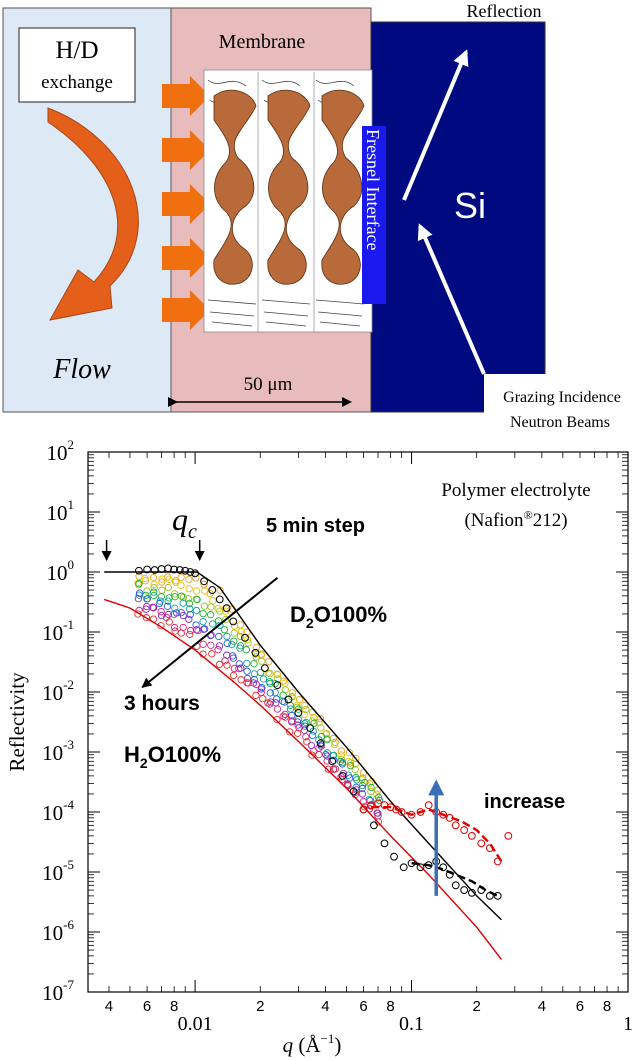  Describe the element at coordinates (268, 384) in the screenshot. I see `scale-label: 50 μm` at that location.